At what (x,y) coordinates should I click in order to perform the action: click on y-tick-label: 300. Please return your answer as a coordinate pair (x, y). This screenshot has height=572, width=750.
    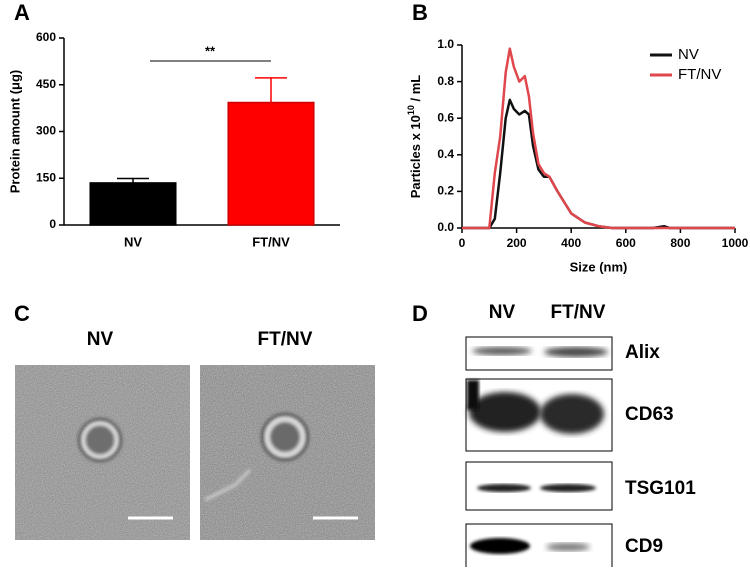
    Looking at the image, I should click on (46, 131).